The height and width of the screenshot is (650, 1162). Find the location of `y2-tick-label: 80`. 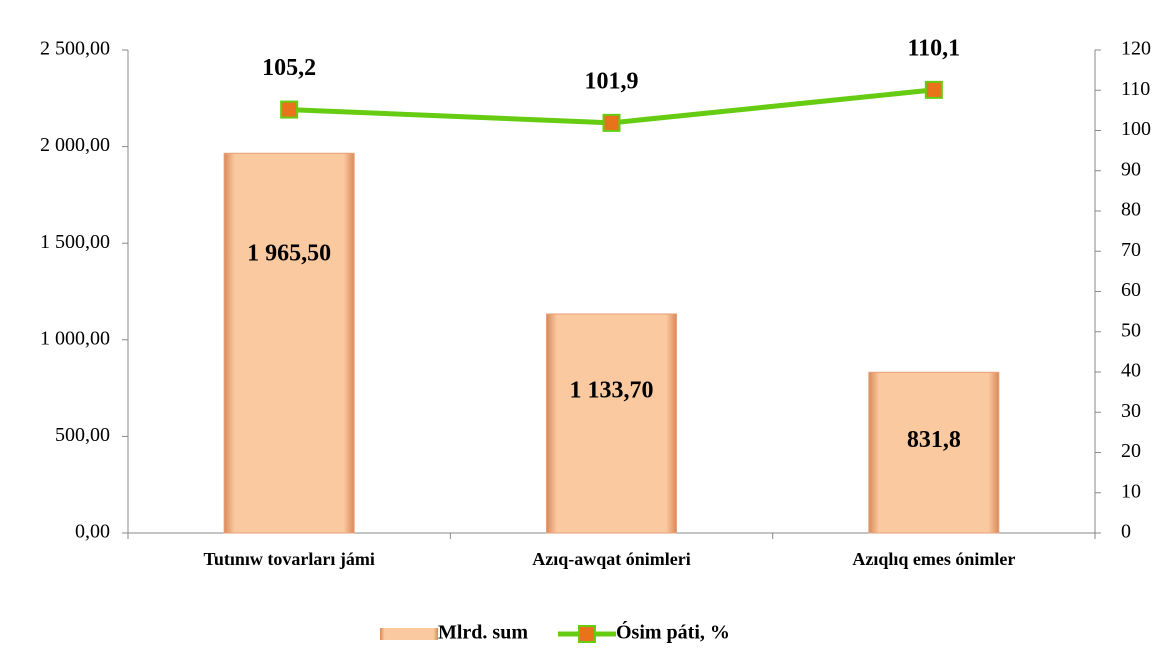

y2-tick-label: 80 is located at coordinates (1131, 210).